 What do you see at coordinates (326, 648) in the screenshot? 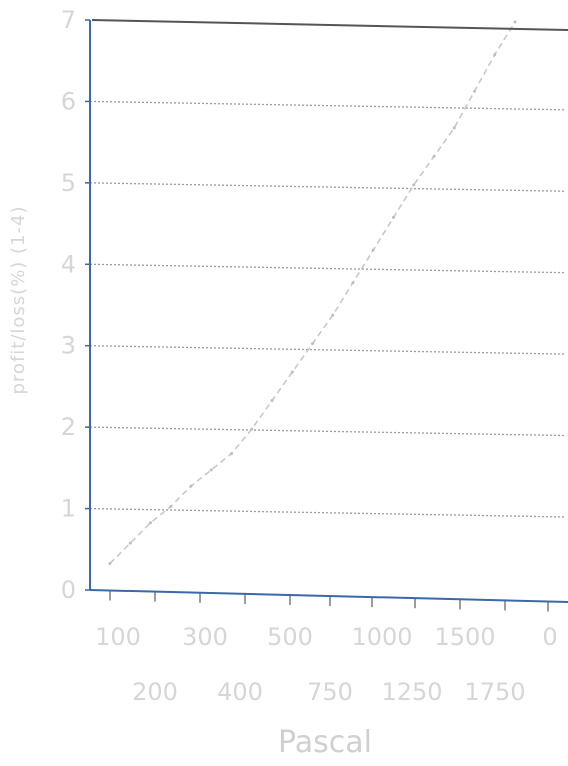
I see `x-axis-ticks: 100 300 500 1000 1500 0 200 400 750 1250 1750` at bounding box center [326, 648].